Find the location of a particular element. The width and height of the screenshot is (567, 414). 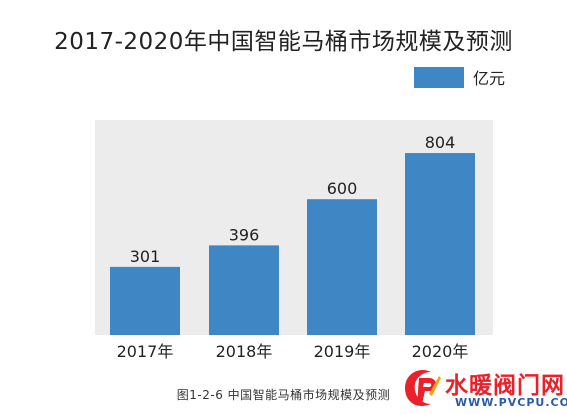

watermark-text: 水暖阀门网 is located at coordinates (505, 386).